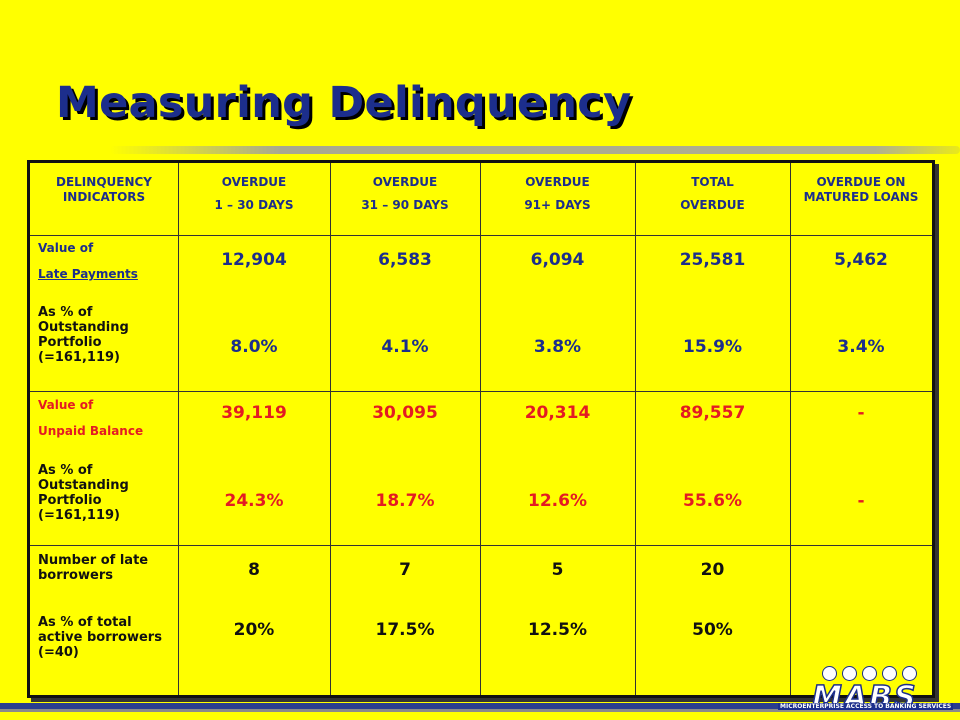  Describe the element at coordinates (344, 103) in the screenshot. I see `title: Measuring Delinquency` at that location.